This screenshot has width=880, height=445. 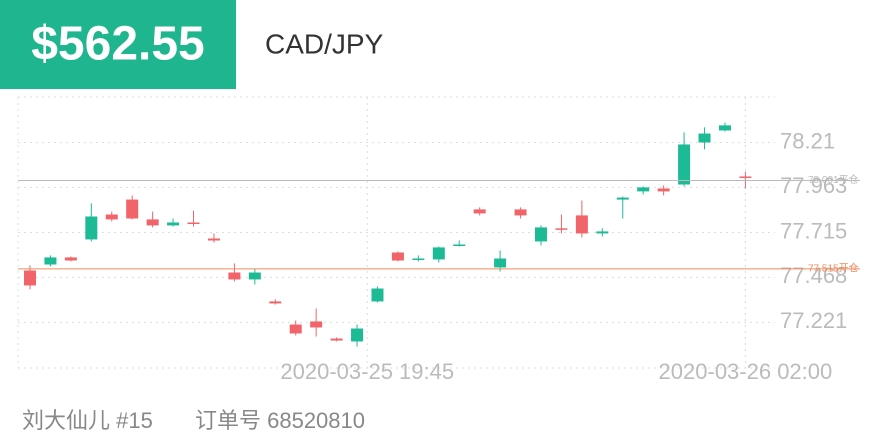 What do you see at coordinates (746, 371) in the screenshot?
I see `x-tick-label: 2020-03-26 02:00` at bounding box center [746, 371].